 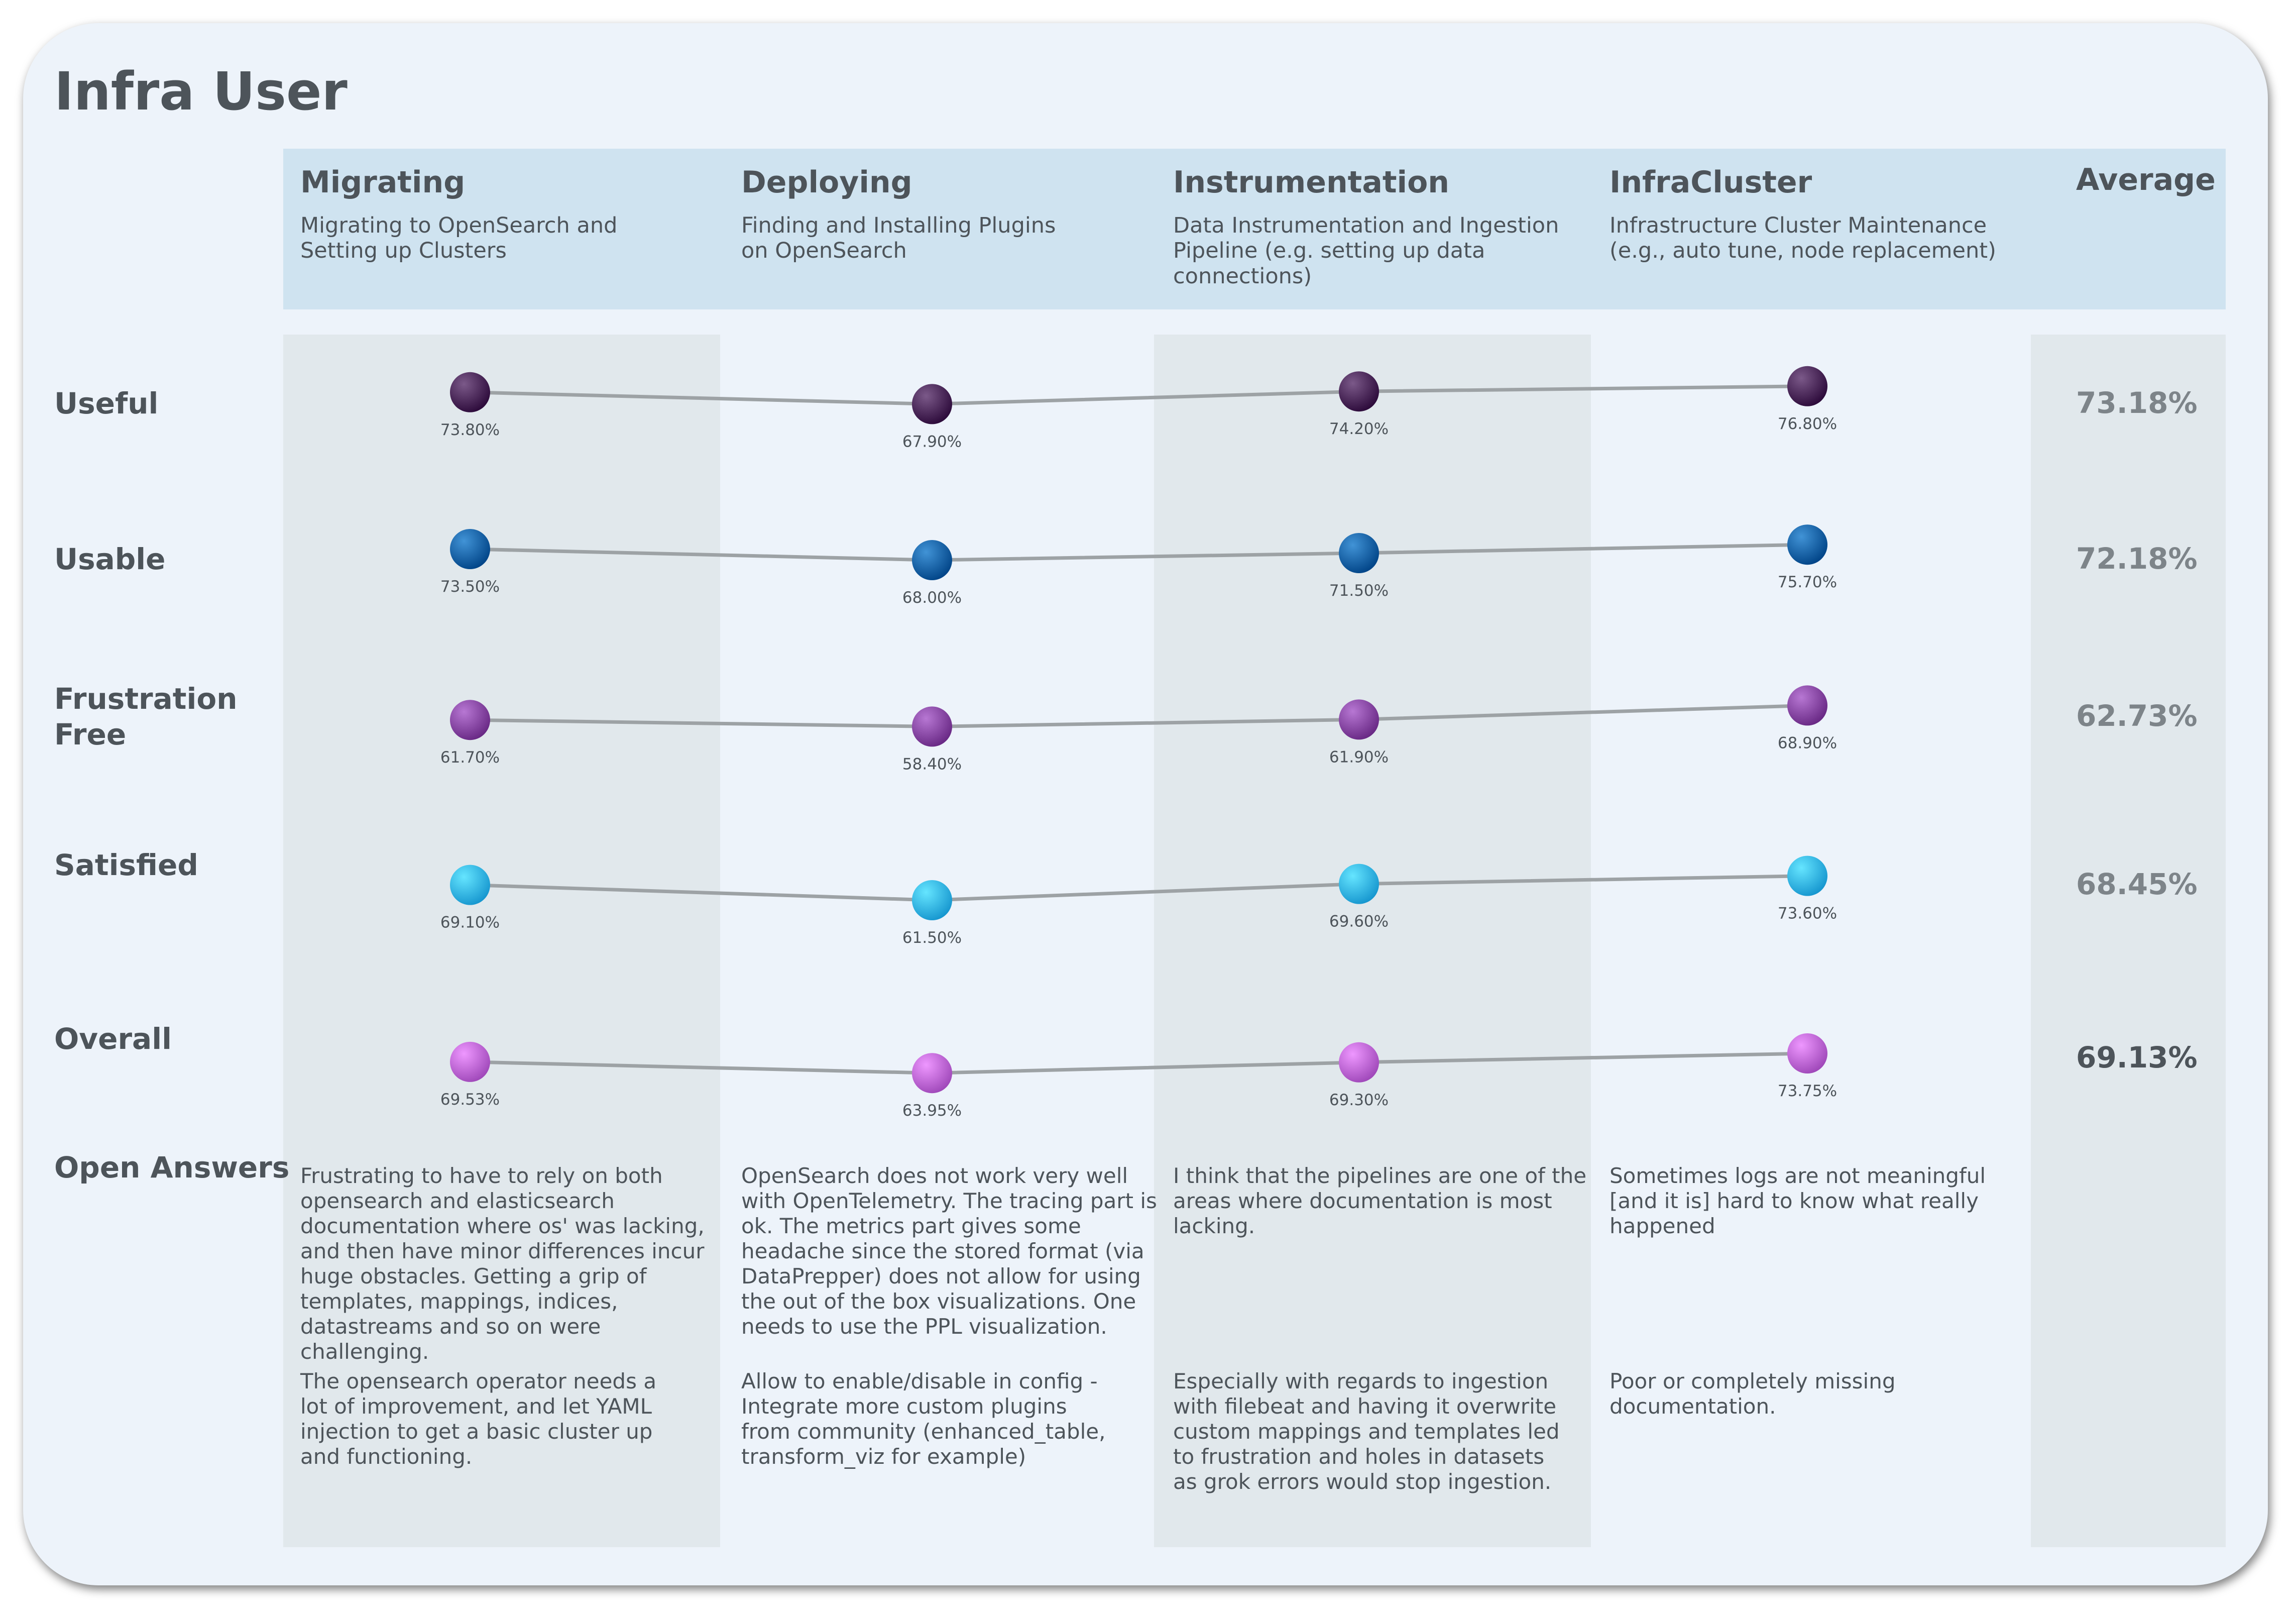 I want to click on data-point-frustration-free-instrumentation, so click(x=1359, y=719).